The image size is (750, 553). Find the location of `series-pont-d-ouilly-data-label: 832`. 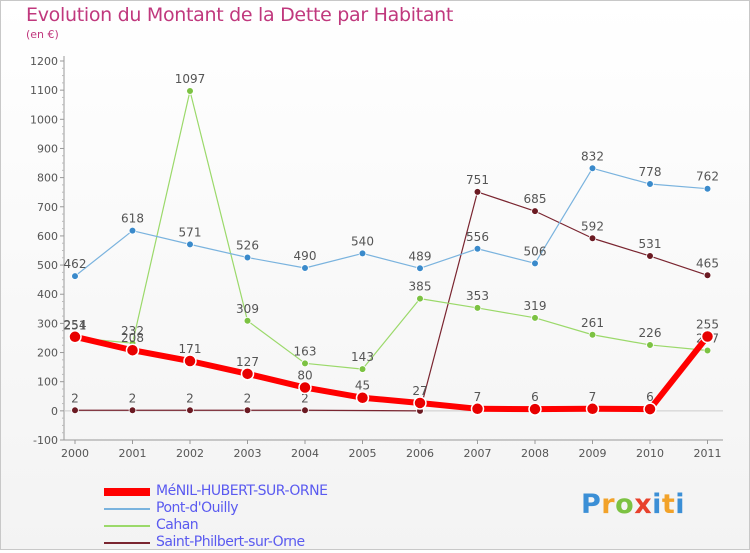

series-pont-d-ouilly-data-label: 832 is located at coordinates (592, 156).